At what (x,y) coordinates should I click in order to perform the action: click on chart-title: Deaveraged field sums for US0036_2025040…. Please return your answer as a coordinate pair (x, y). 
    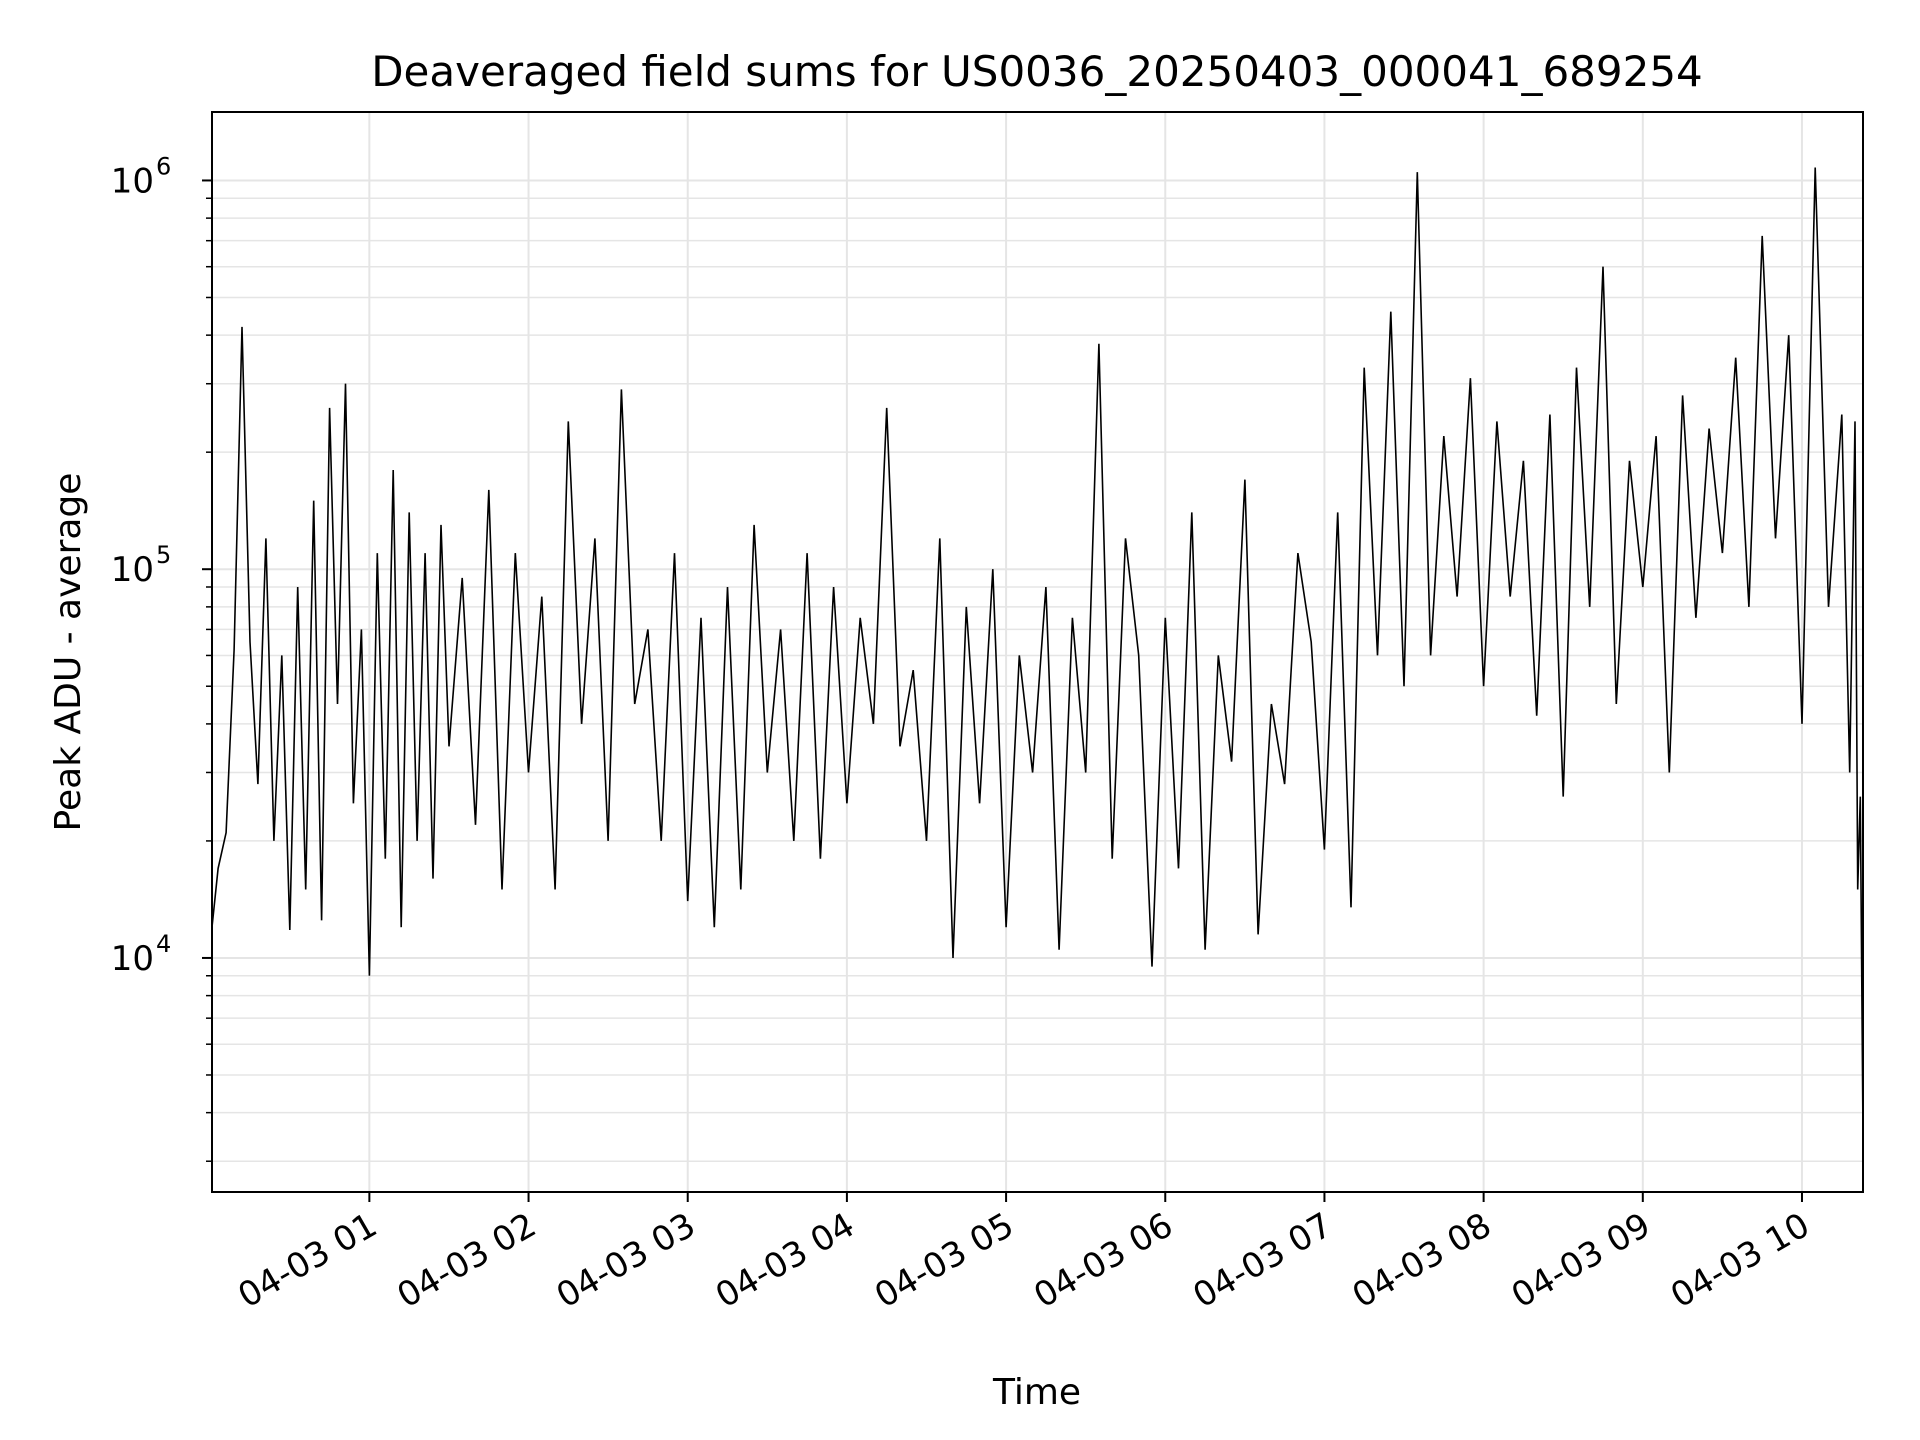
    Looking at the image, I should click on (1037, 71).